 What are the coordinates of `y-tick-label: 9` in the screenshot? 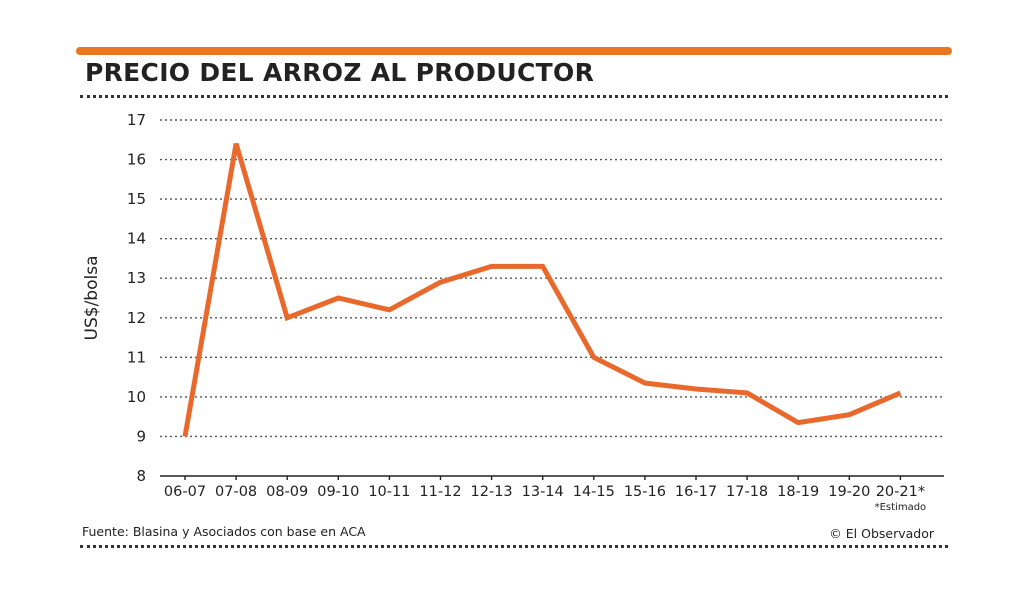 It's located at (141, 436).